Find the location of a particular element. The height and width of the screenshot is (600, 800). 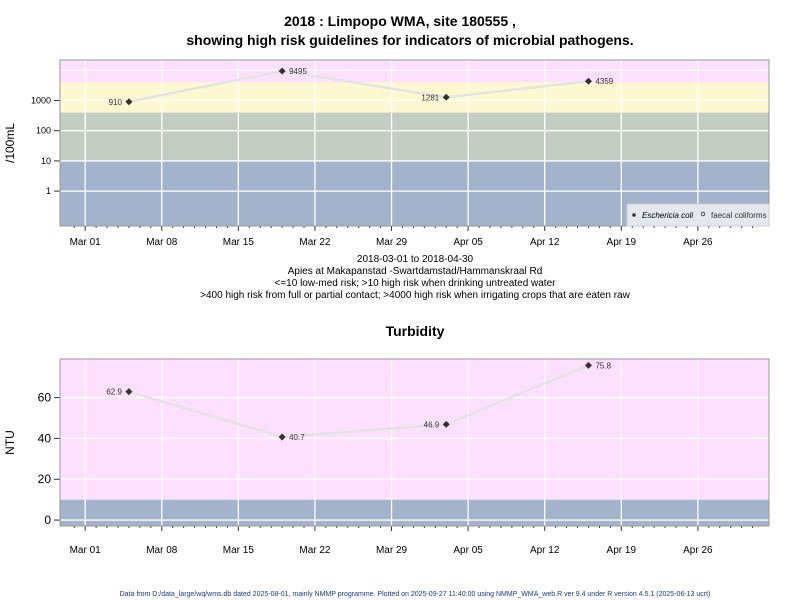

chart-title: 2018 : Limpopo WMA, site 180555 , is located at coordinates (400, 21).